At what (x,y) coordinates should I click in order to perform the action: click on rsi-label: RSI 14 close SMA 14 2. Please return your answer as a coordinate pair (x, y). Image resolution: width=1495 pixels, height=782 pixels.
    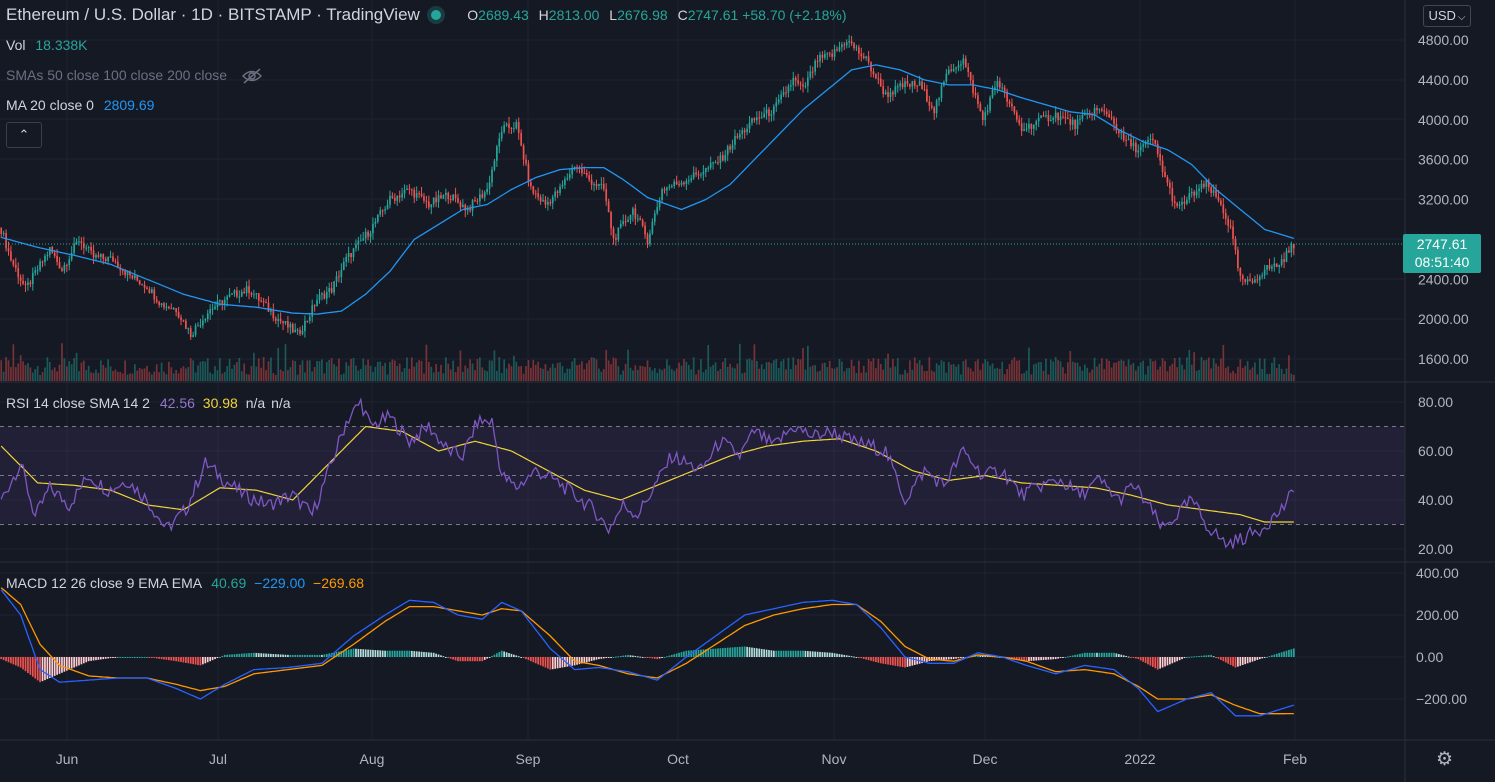
    Looking at the image, I should click on (78, 403).